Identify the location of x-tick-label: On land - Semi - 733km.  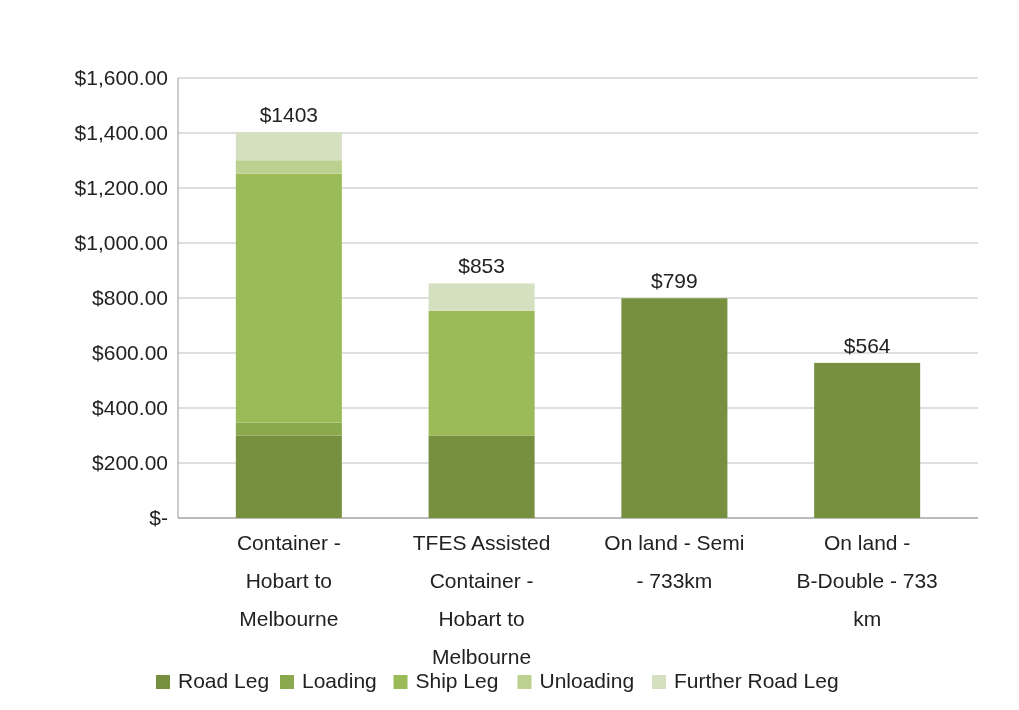
(674, 561).